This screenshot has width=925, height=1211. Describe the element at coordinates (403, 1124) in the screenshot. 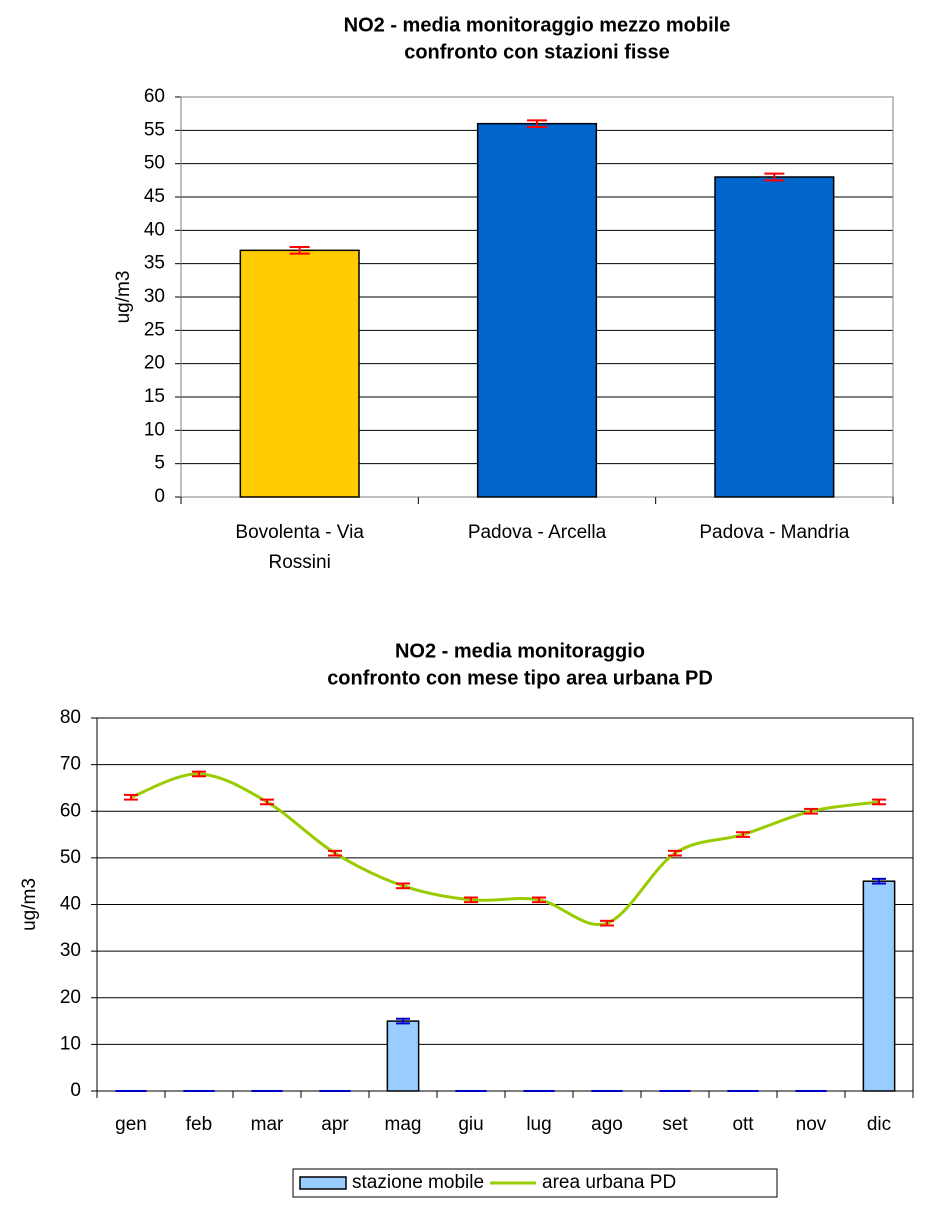

I see `x-tick-label: mag` at that location.